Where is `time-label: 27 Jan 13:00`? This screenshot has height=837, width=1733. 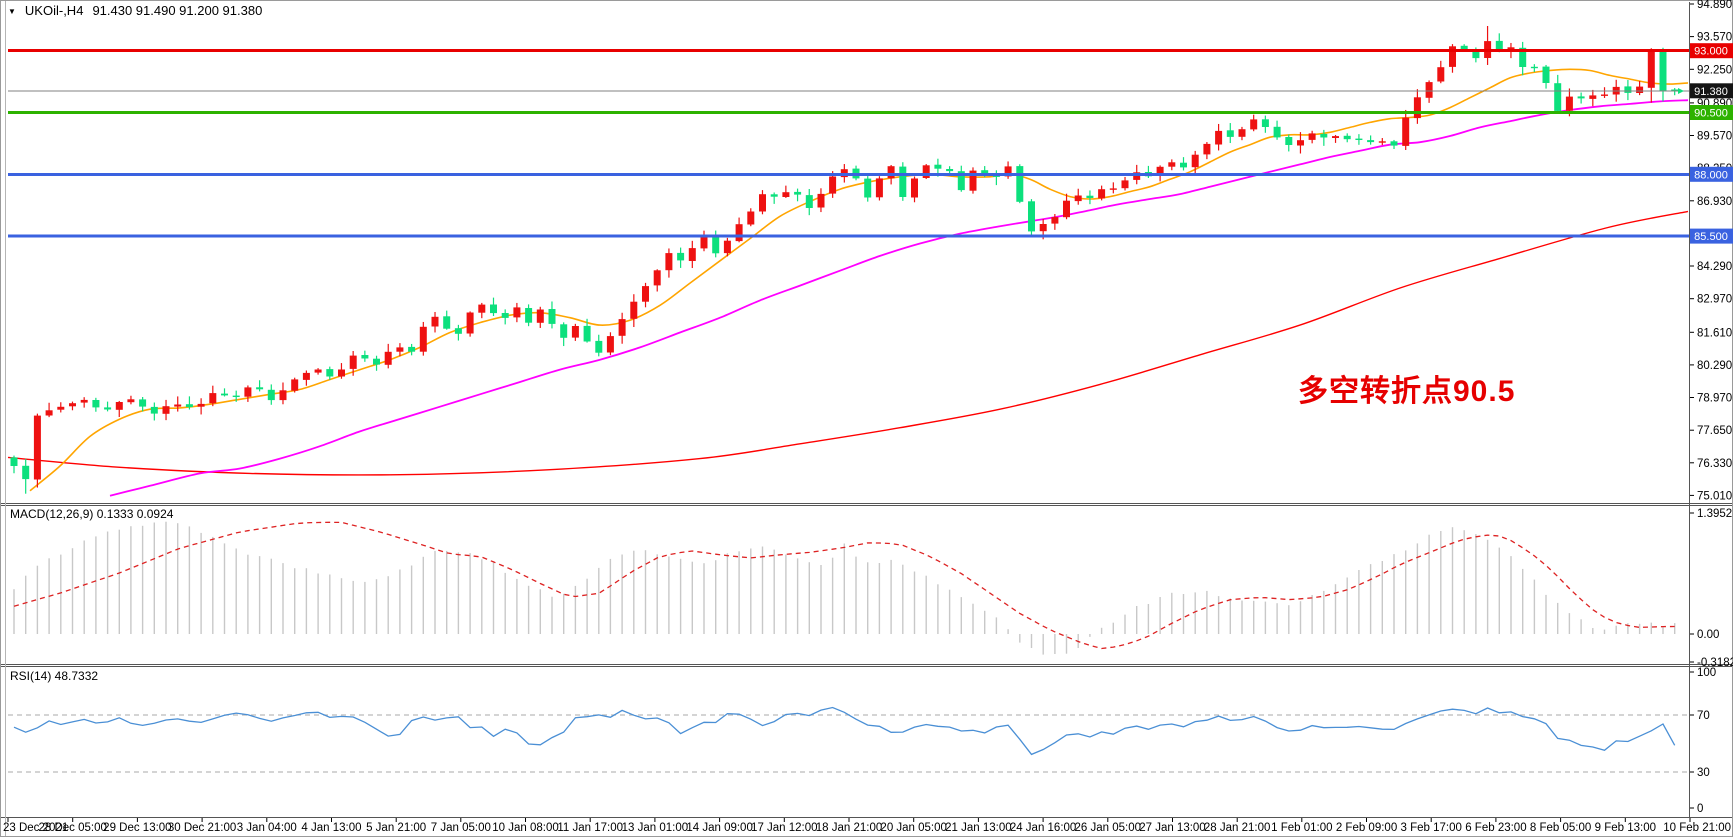 time-label: 27 Jan 13:00 is located at coordinates (1172, 828).